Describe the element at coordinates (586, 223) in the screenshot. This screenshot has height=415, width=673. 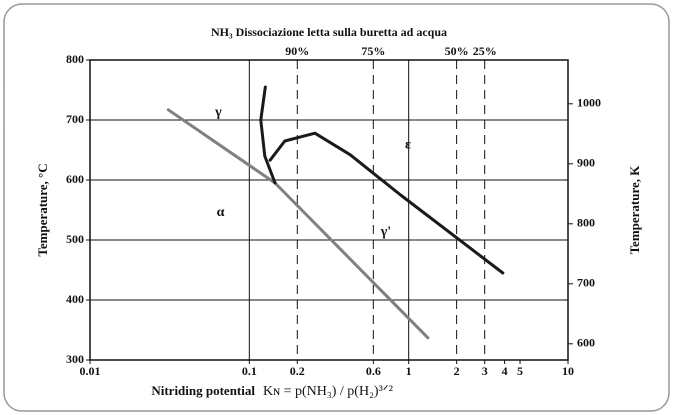
I see `y2-tick-label: 800` at that location.